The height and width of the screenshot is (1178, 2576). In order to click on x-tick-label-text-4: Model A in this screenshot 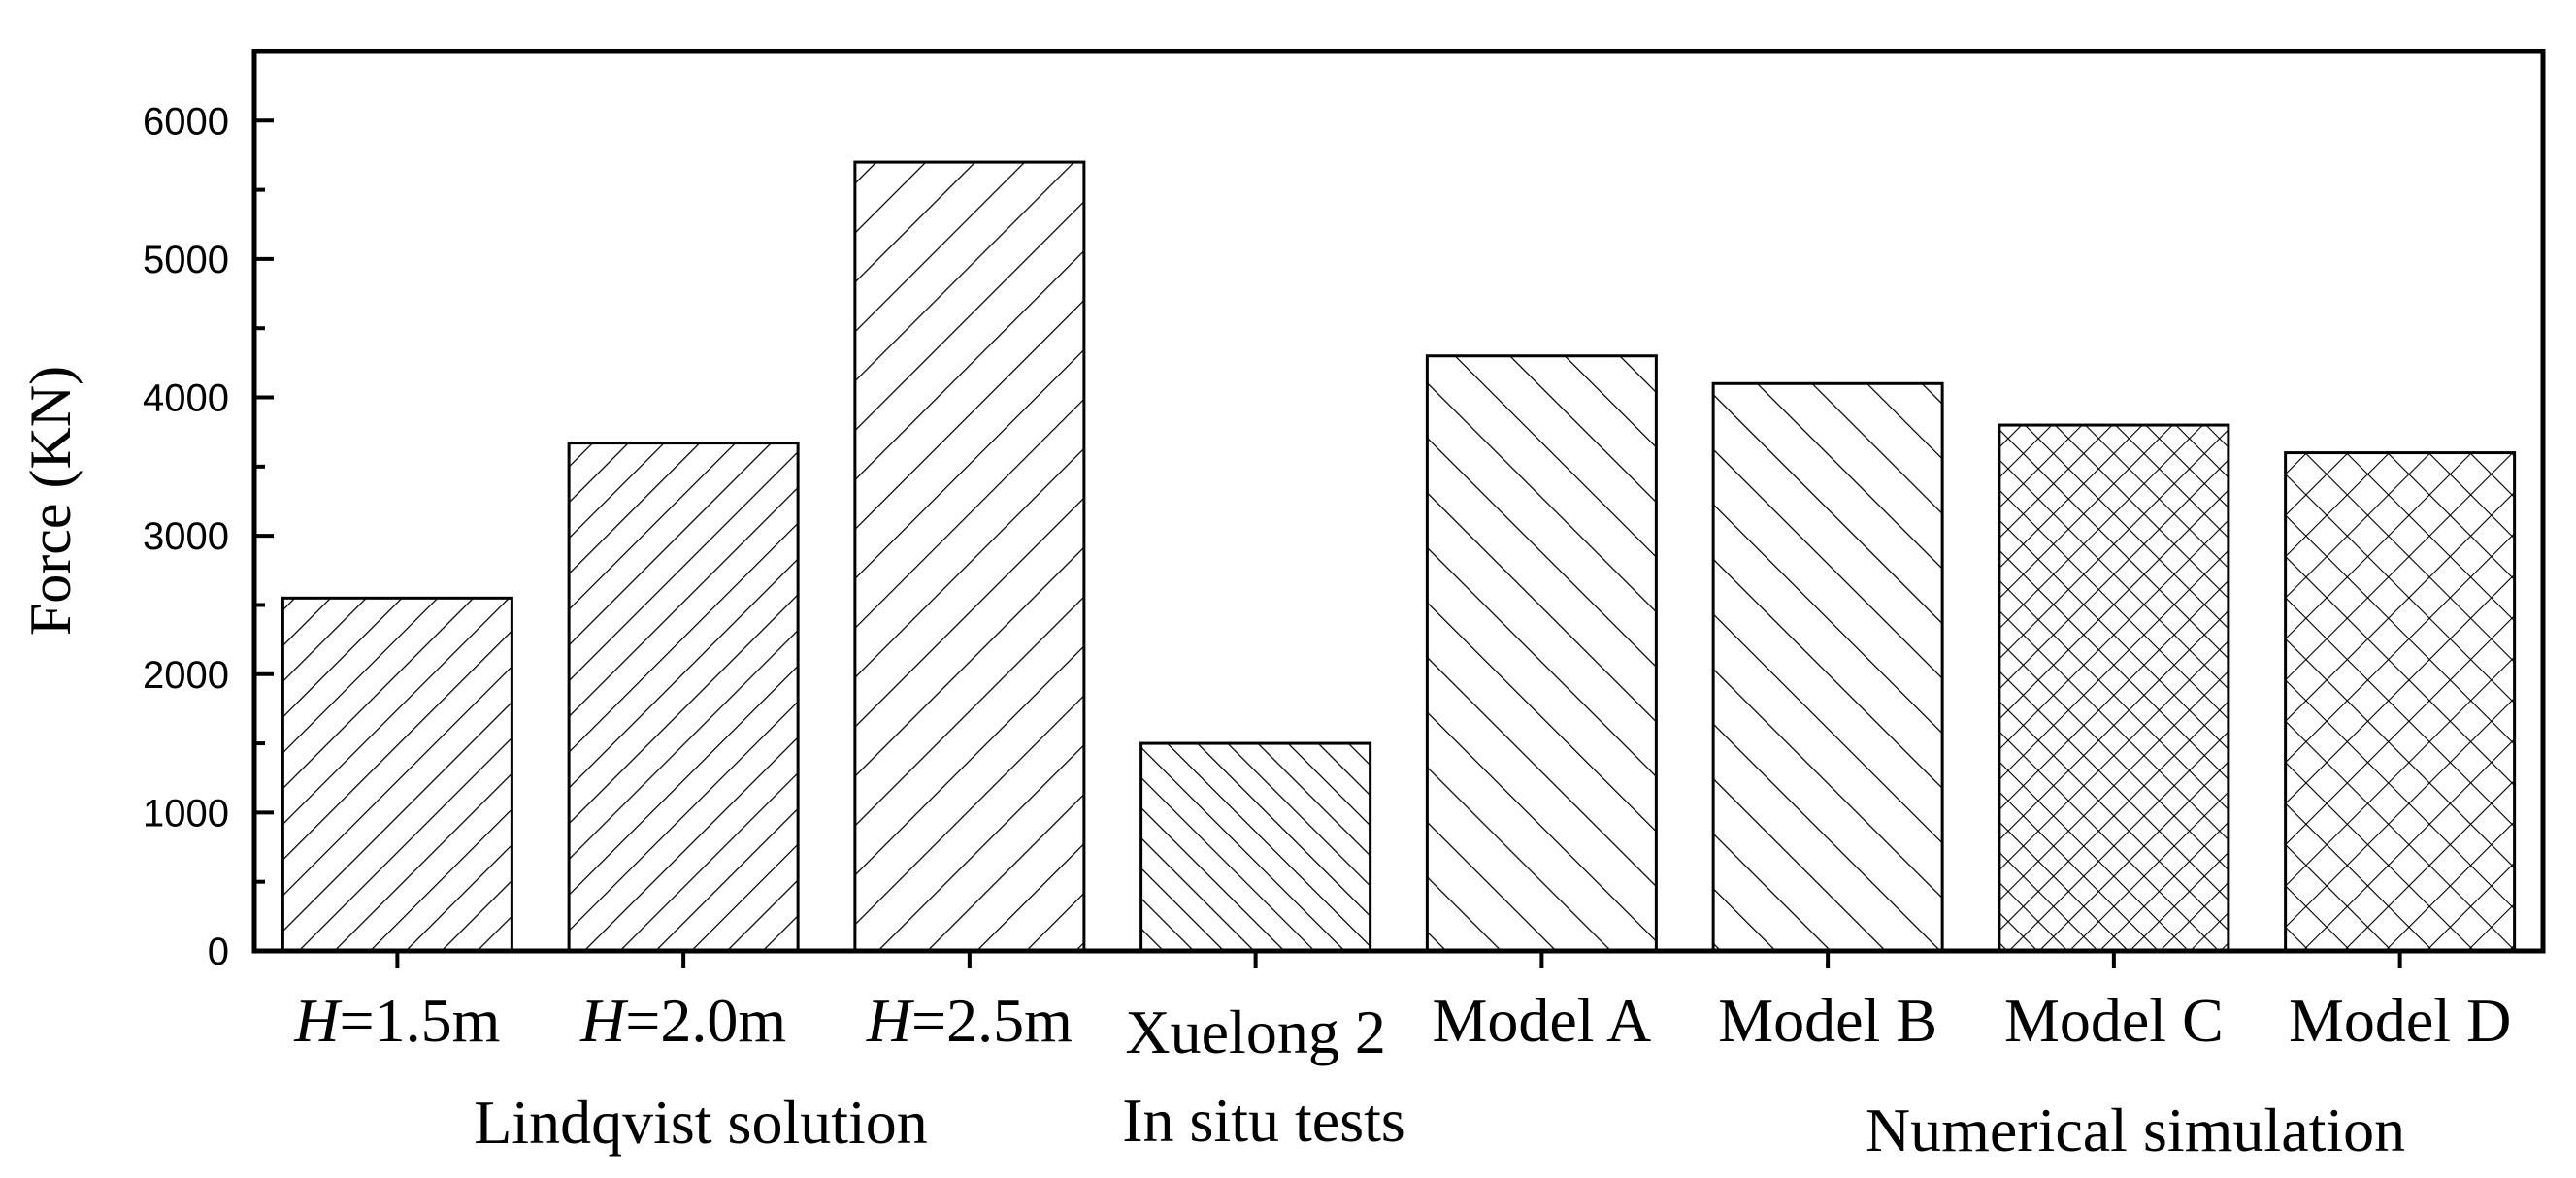, I will do `click(1541, 1020)`.